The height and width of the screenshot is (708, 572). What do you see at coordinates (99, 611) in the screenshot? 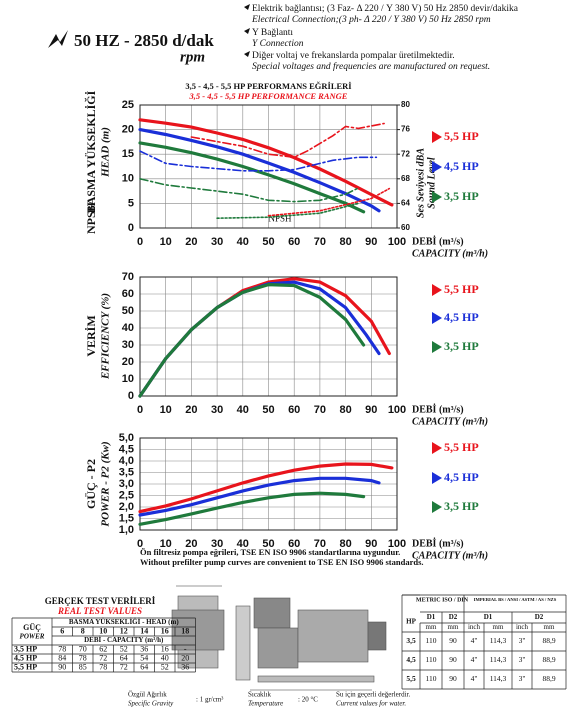
I see `table-subtitle: REAL TEST VALUES` at bounding box center [99, 611].